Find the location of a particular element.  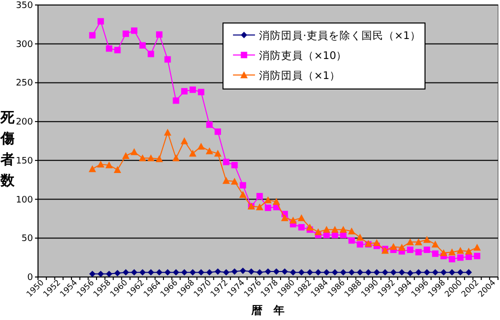

y-tick-label: 200 is located at coordinates (25, 123).